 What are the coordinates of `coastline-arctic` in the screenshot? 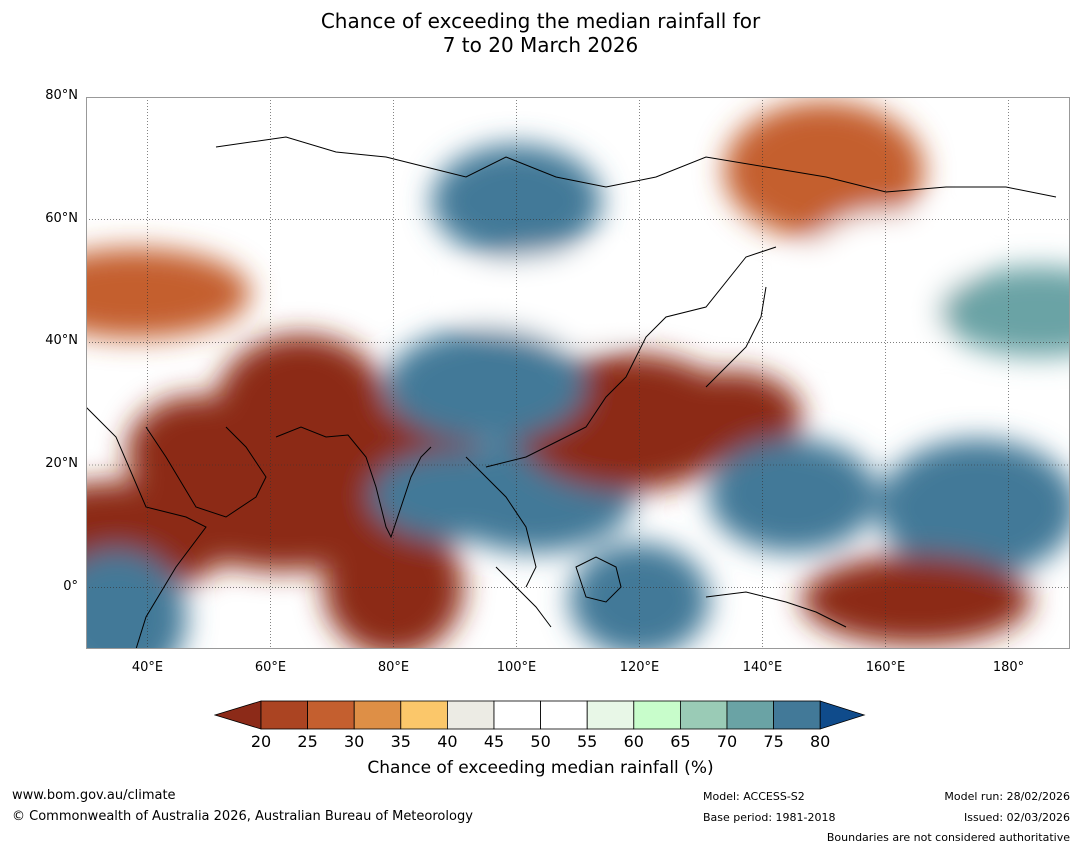 It's located at (636, 167).